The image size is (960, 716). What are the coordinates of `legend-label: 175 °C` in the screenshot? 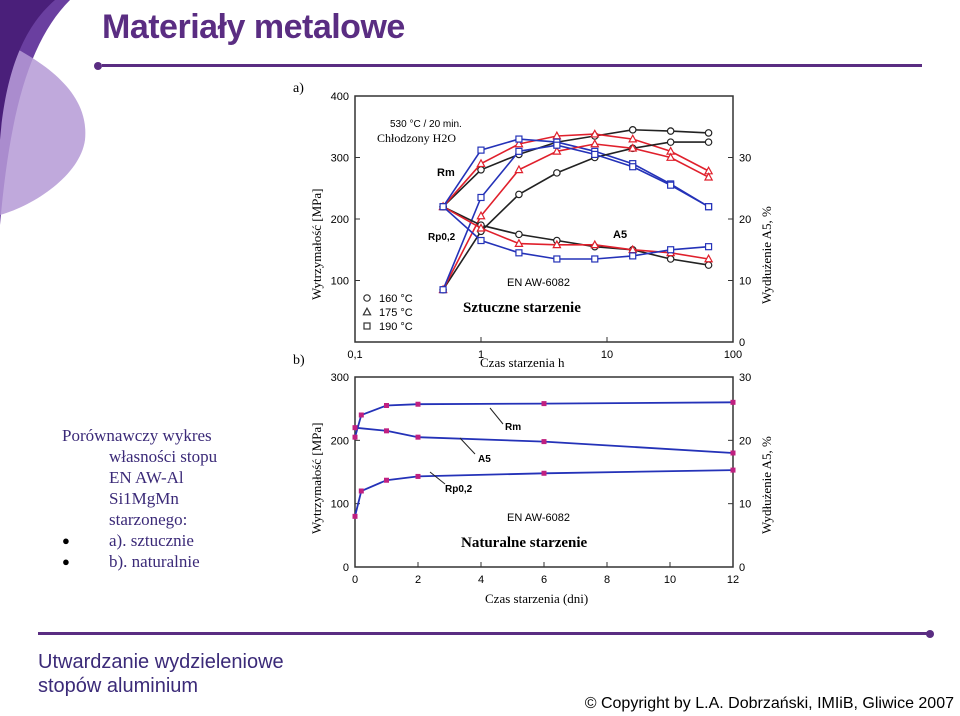 It's located at (396, 313).